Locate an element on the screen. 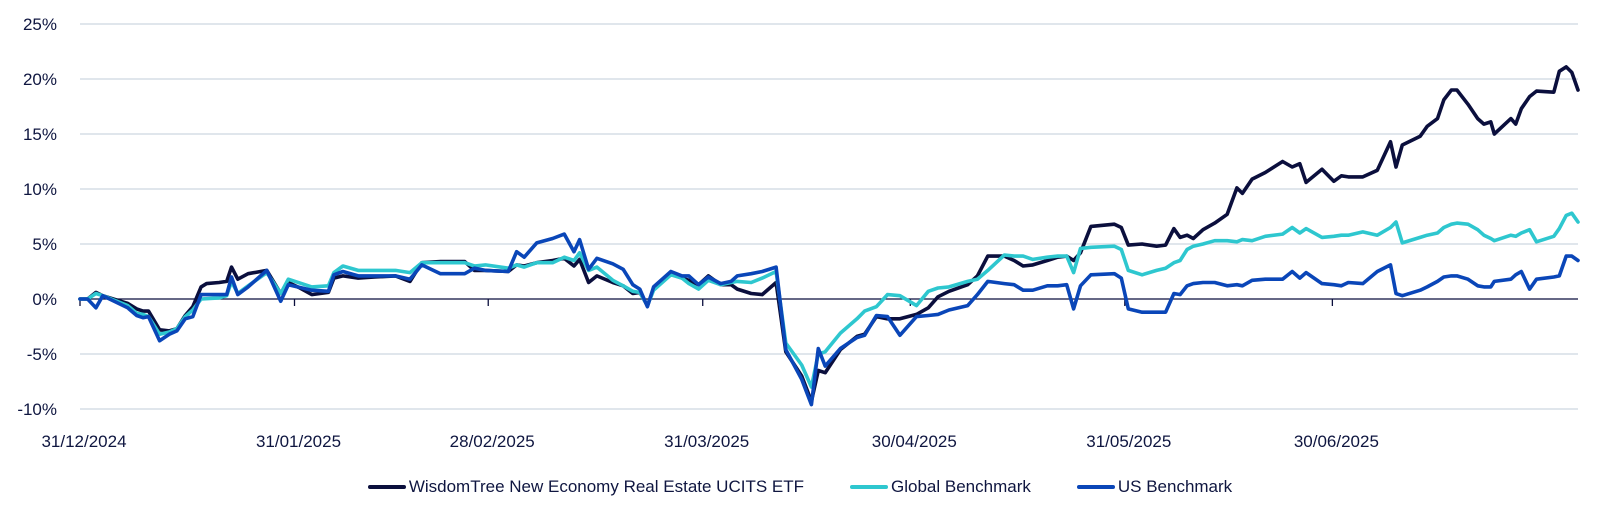 The image size is (1600, 519). y-tick-label: -5% is located at coordinates (42, 354).